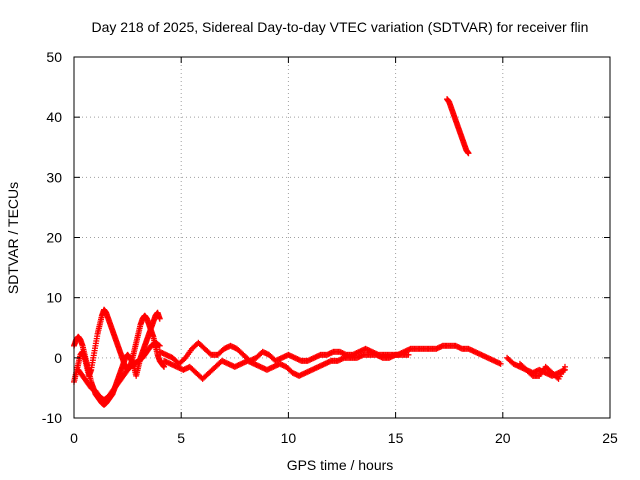 The height and width of the screenshot is (480, 640). I want to click on y-tick-label: 20, so click(54, 238).